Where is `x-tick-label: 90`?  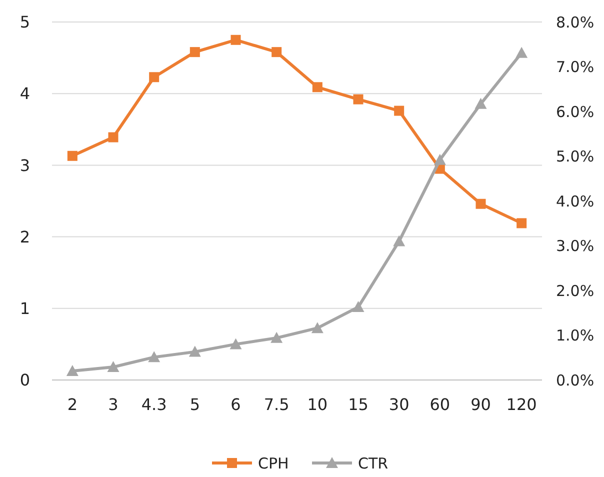
x-tick-label: 90 is located at coordinates (480, 404).